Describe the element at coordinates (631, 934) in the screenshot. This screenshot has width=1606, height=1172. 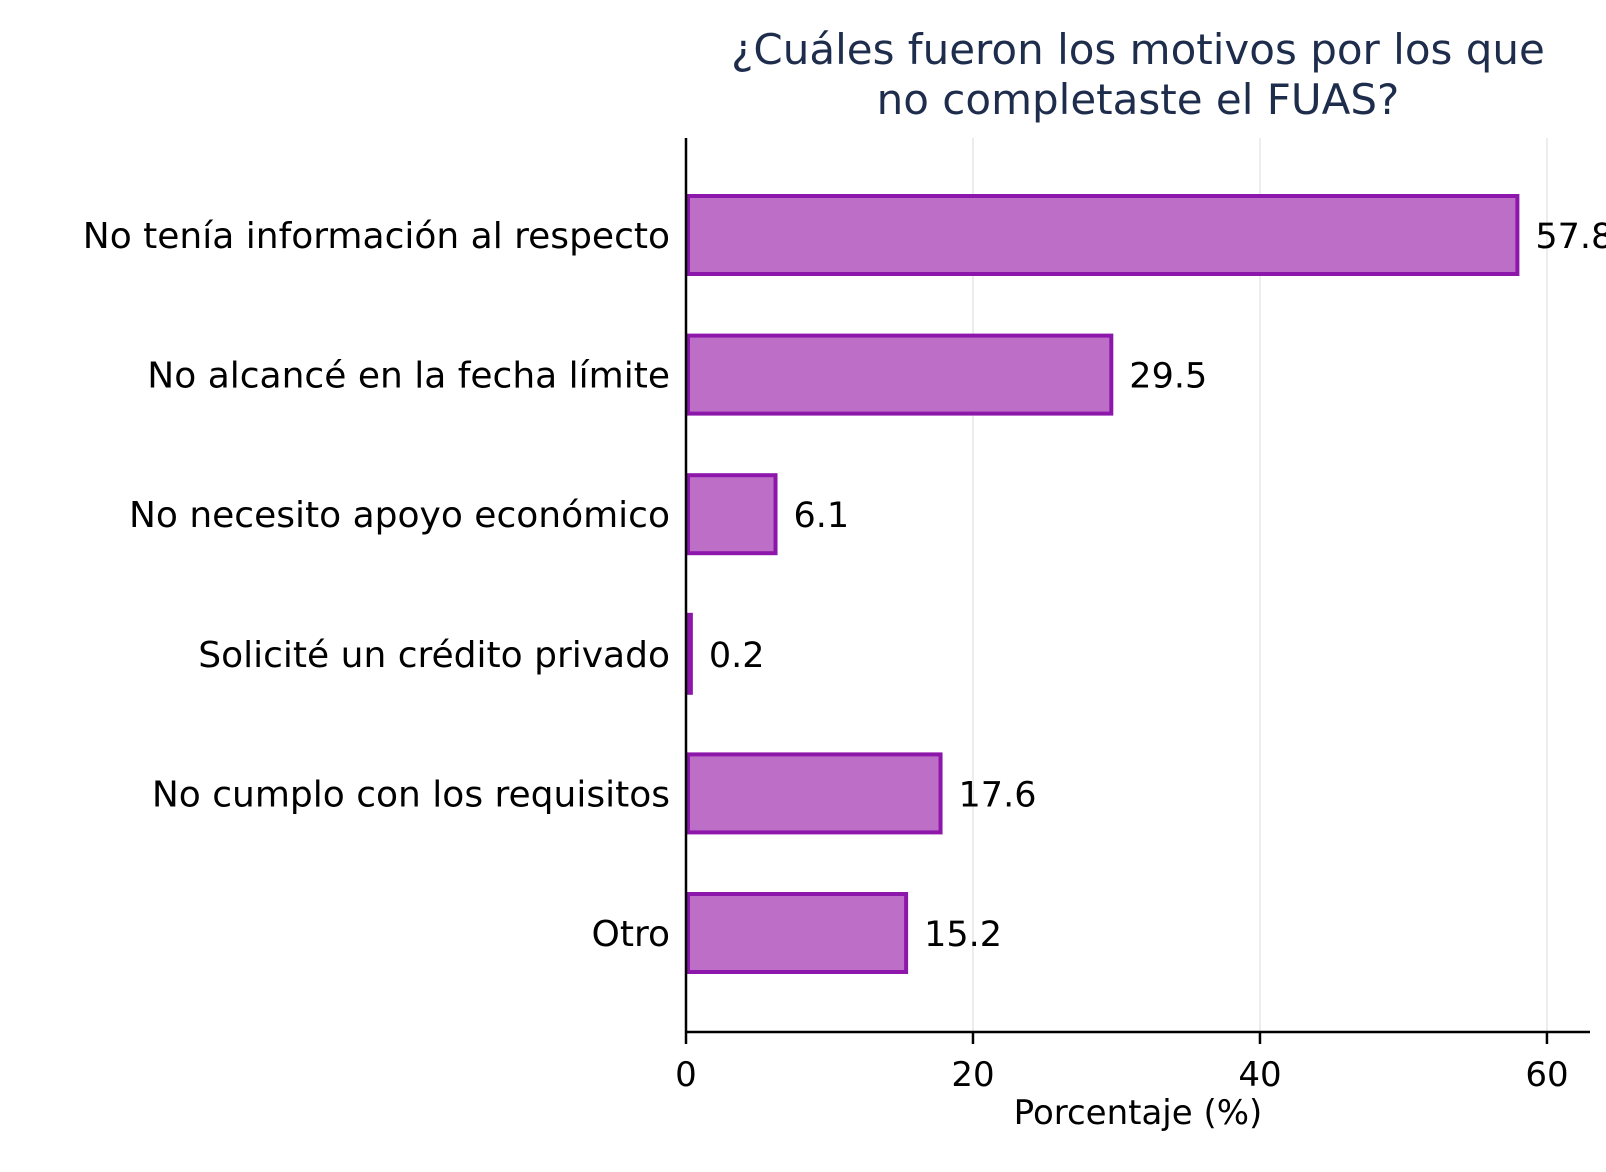
I see `category-label-5: Otro` at that location.